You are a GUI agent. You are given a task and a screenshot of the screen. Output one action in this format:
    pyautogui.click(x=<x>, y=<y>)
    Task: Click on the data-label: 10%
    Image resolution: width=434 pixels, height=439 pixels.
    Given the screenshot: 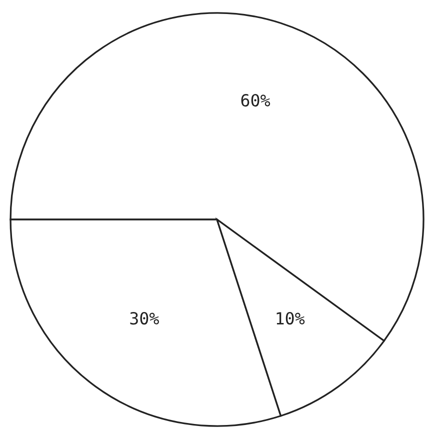 What is the action you would take?
    pyautogui.click(x=290, y=318)
    